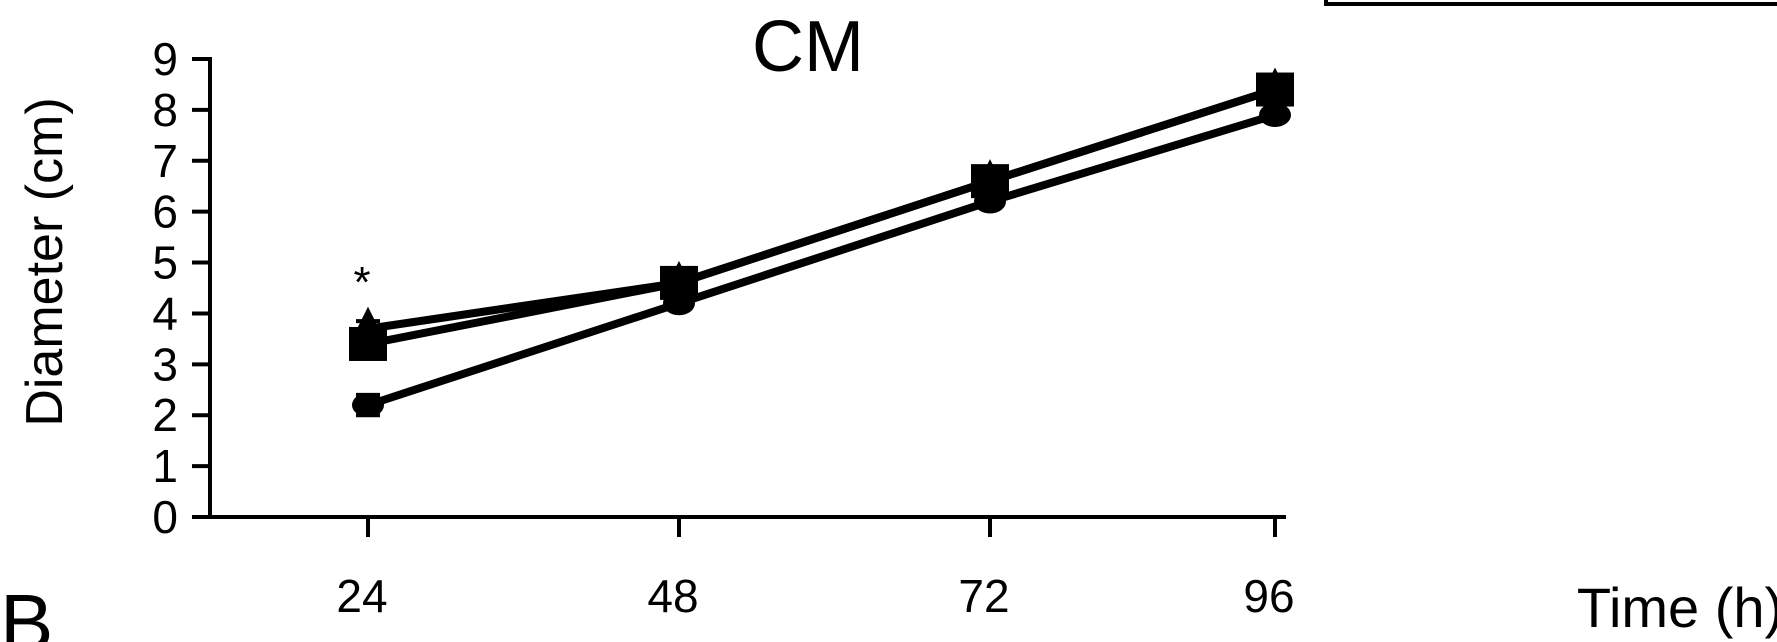 Image resolution: width=1777 pixels, height=642 pixels. Describe the element at coordinates (1677, 607) in the screenshot. I see `x-axis-label: Time (h)` at that location.